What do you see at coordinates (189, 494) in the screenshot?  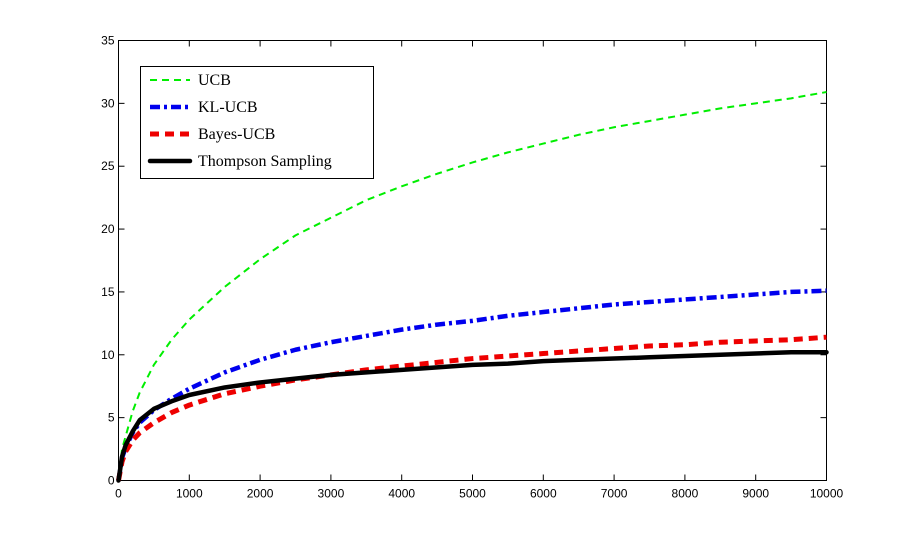 I see `x-tick-label: 1000` at bounding box center [189, 494].